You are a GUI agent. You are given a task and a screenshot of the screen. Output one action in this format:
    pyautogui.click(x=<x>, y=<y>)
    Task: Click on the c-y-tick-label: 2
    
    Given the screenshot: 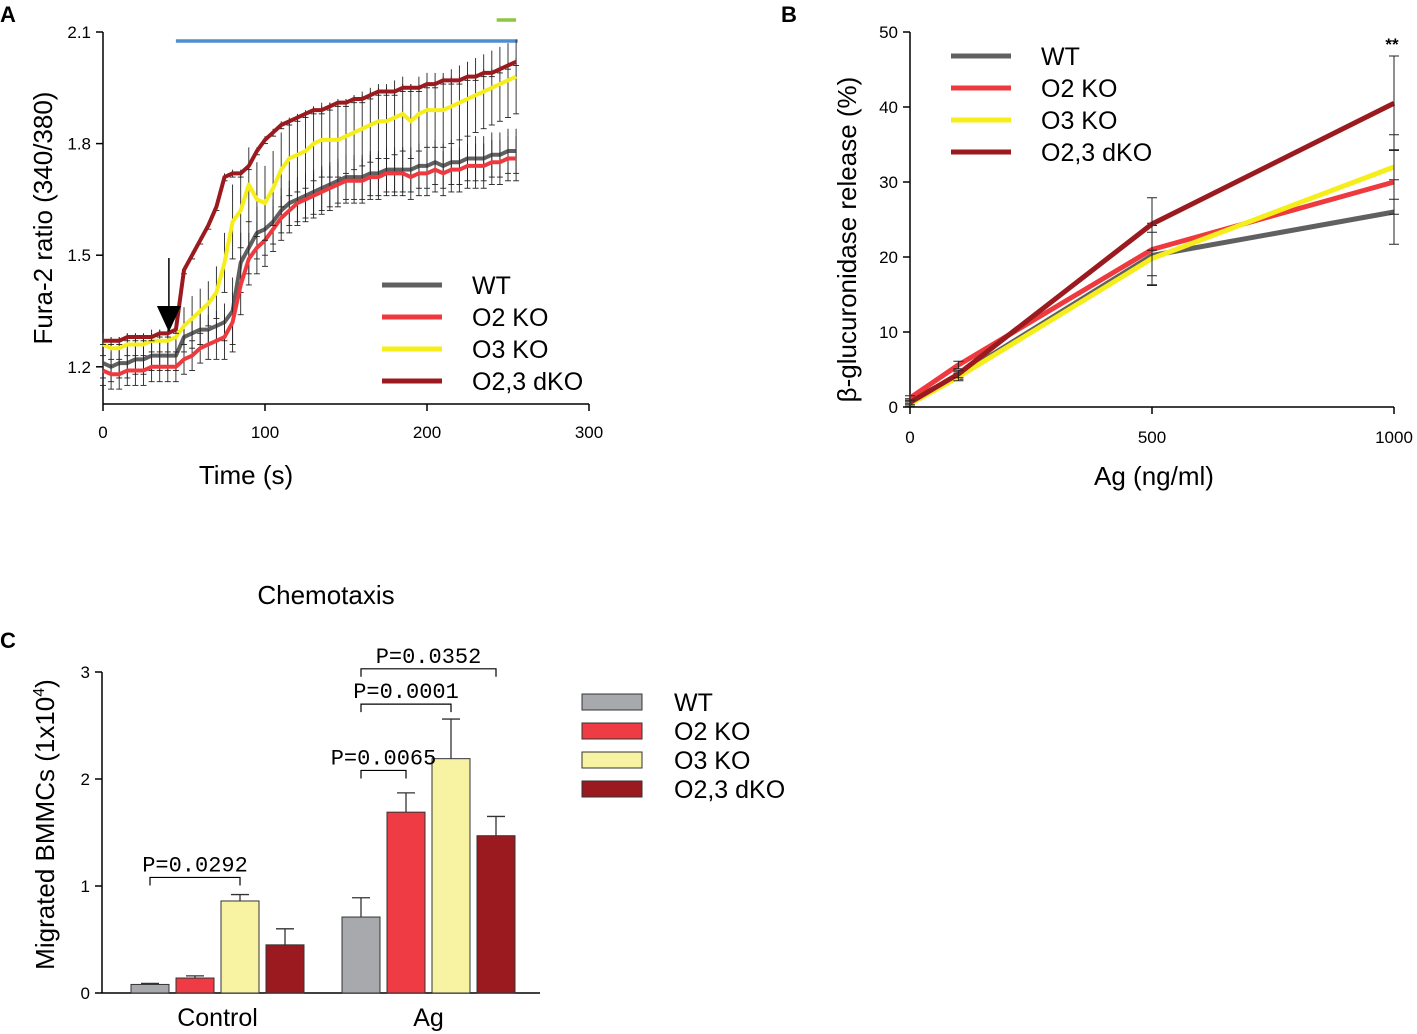 What is the action you would take?
    pyautogui.click(x=85, y=779)
    